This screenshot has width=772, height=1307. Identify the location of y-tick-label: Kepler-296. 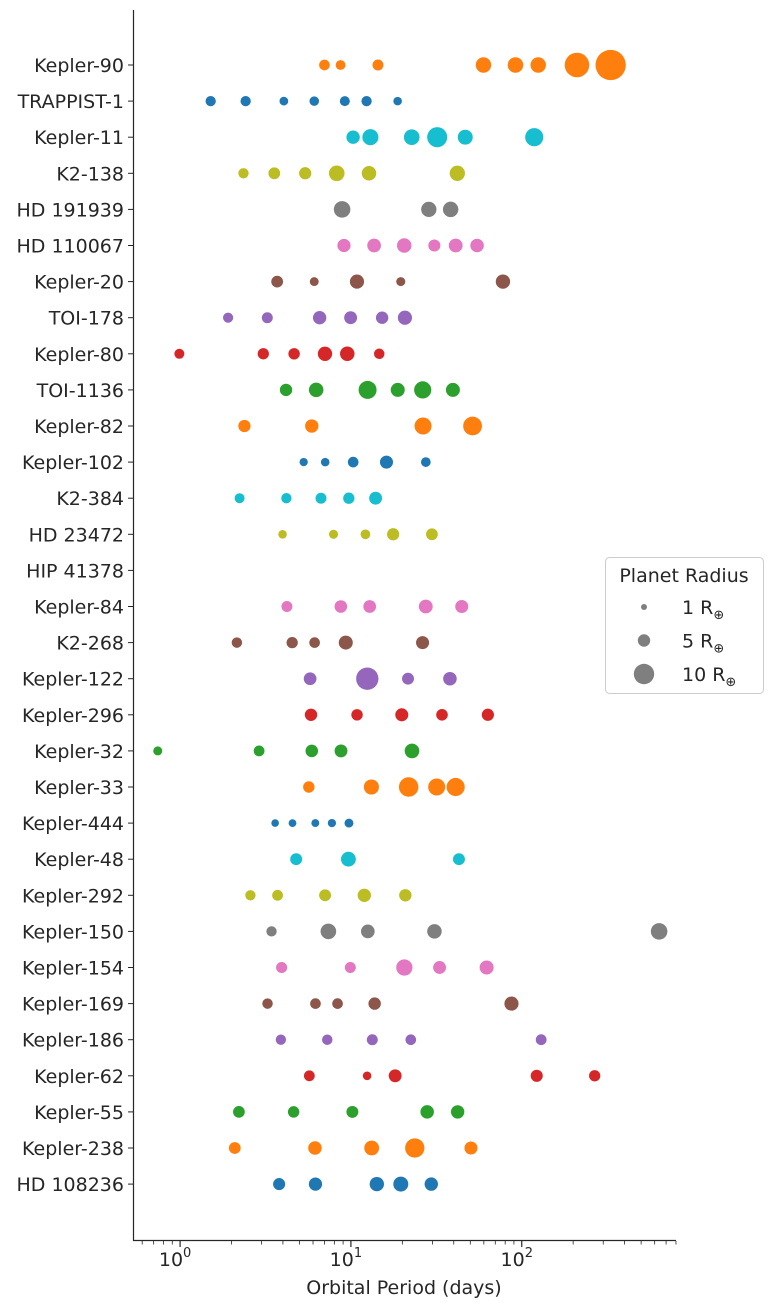
(73, 716).